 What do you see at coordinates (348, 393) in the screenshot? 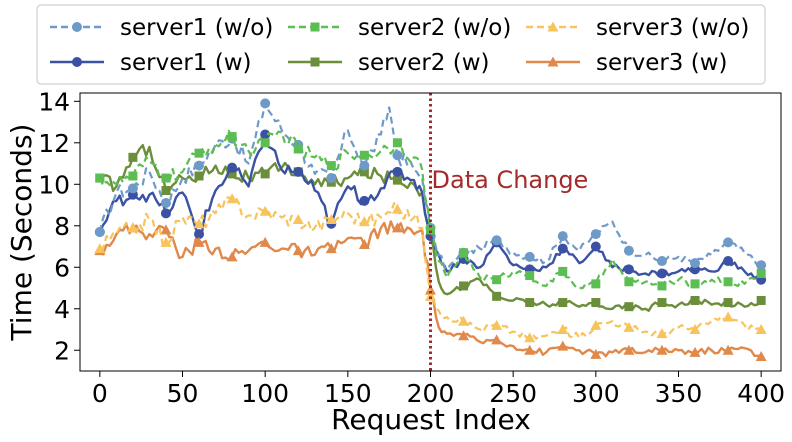
I see `x-tick-label: 150` at bounding box center [348, 393].